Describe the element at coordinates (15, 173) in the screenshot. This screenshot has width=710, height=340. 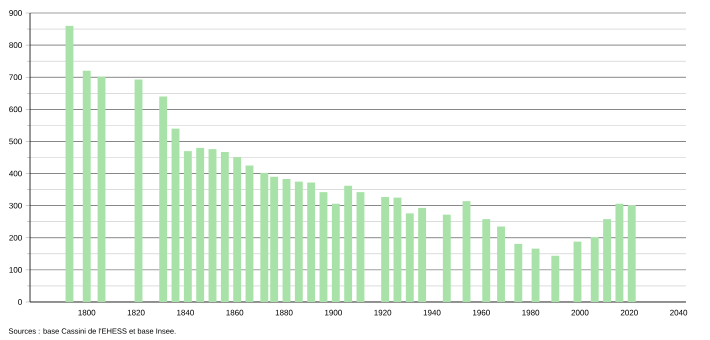
I see `y-tick-label: 400` at that location.